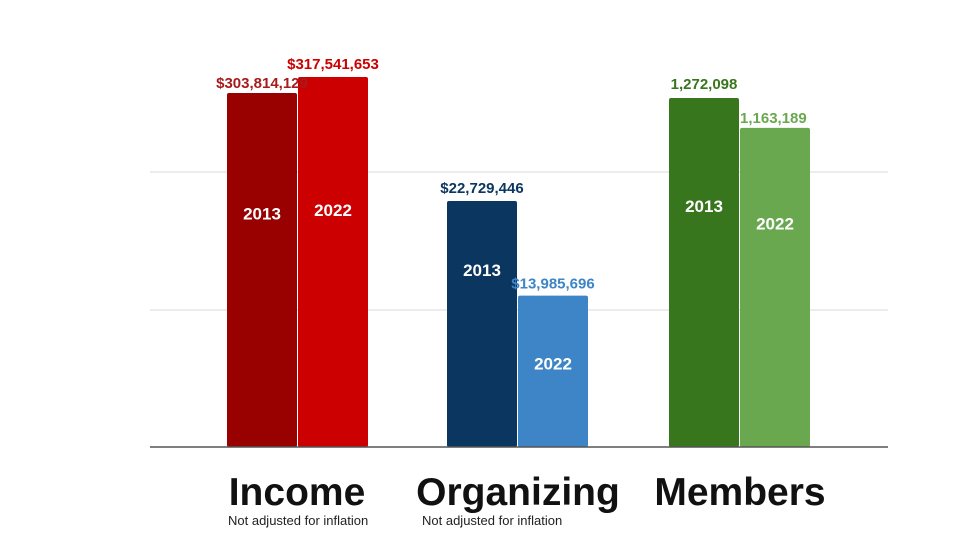  Describe the element at coordinates (704, 84) in the screenshot. I see `value-label-members-2013: 1,272,098` at that location.